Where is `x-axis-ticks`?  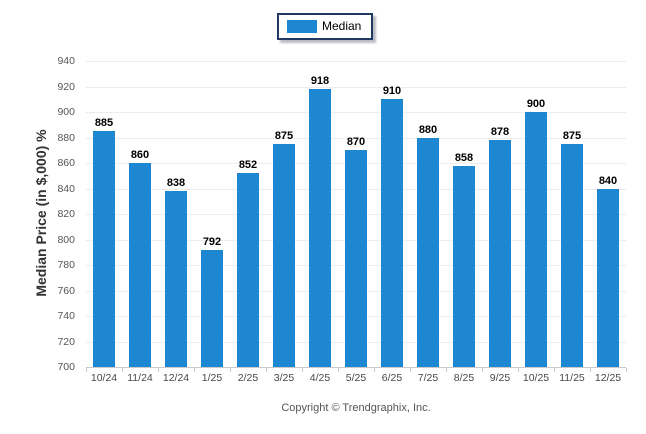
x-axis-ticks is located at coordinates (356, 369).